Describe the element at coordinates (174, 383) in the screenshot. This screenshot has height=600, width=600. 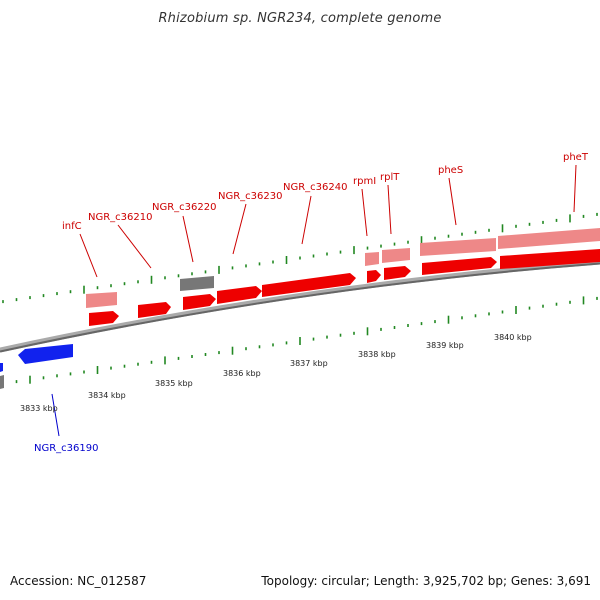
I see `scale-label-3835: 3835 kbp` at that location.